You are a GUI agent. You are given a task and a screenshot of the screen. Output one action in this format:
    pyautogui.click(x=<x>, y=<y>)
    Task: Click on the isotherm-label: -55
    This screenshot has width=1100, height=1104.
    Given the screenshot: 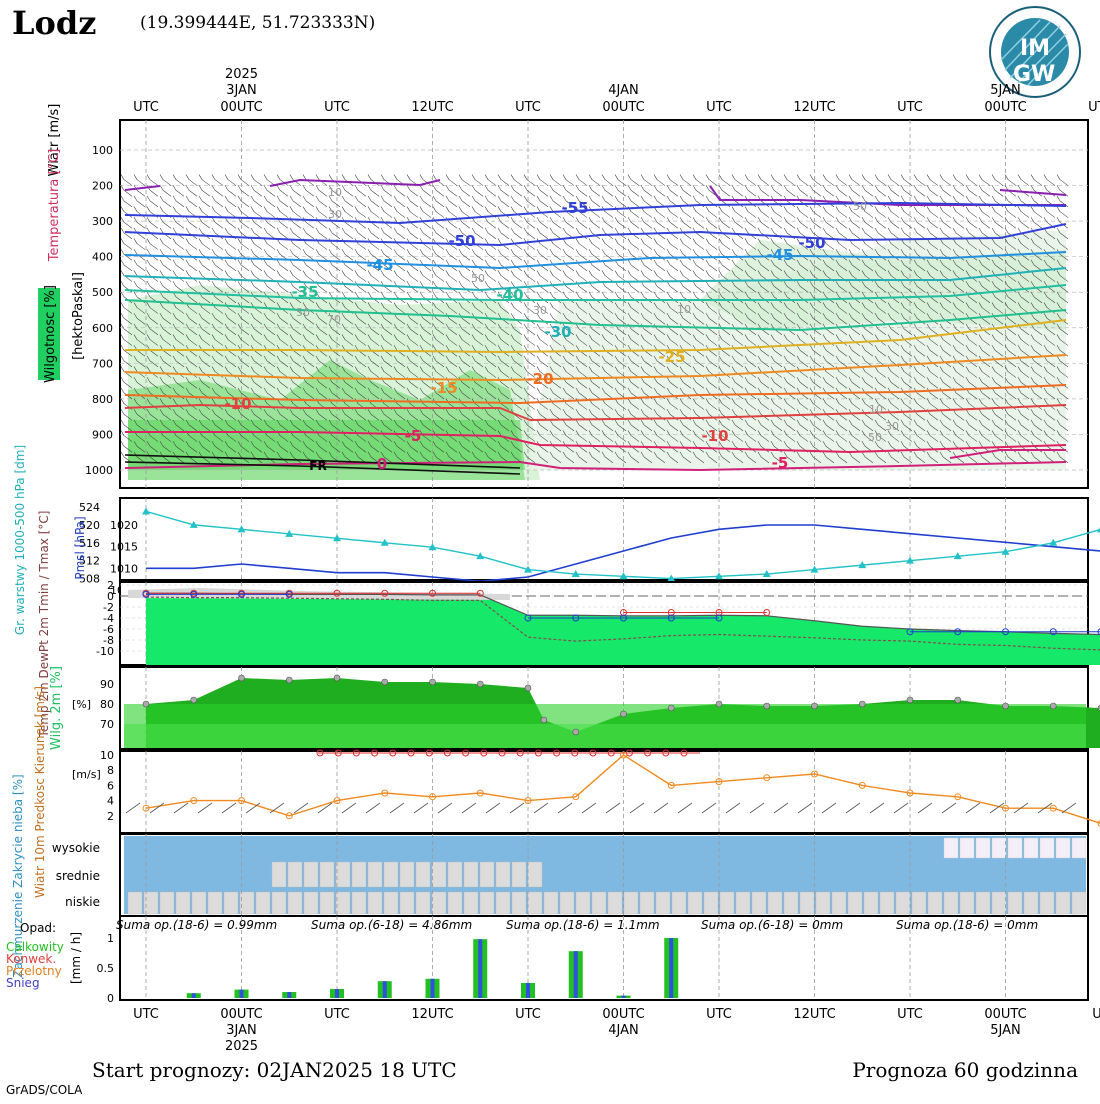 What is the action you would take?
    pyautogui.click(x=574, y=208)
    